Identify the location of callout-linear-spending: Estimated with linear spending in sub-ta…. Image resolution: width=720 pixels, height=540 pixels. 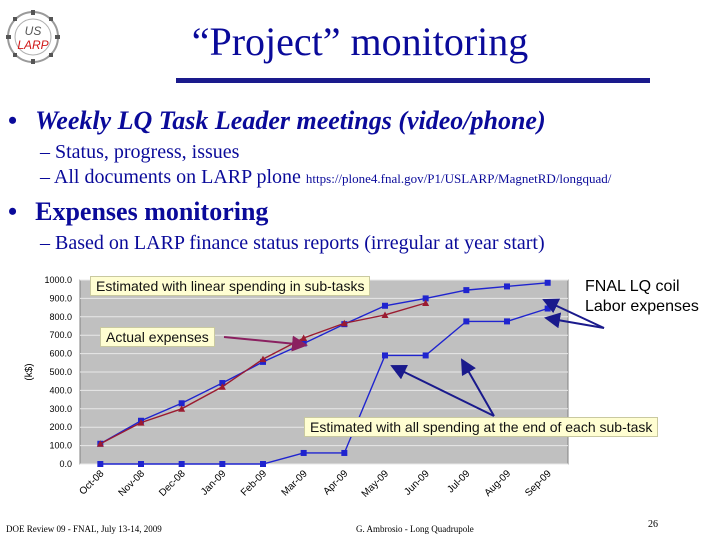
(230, 286).